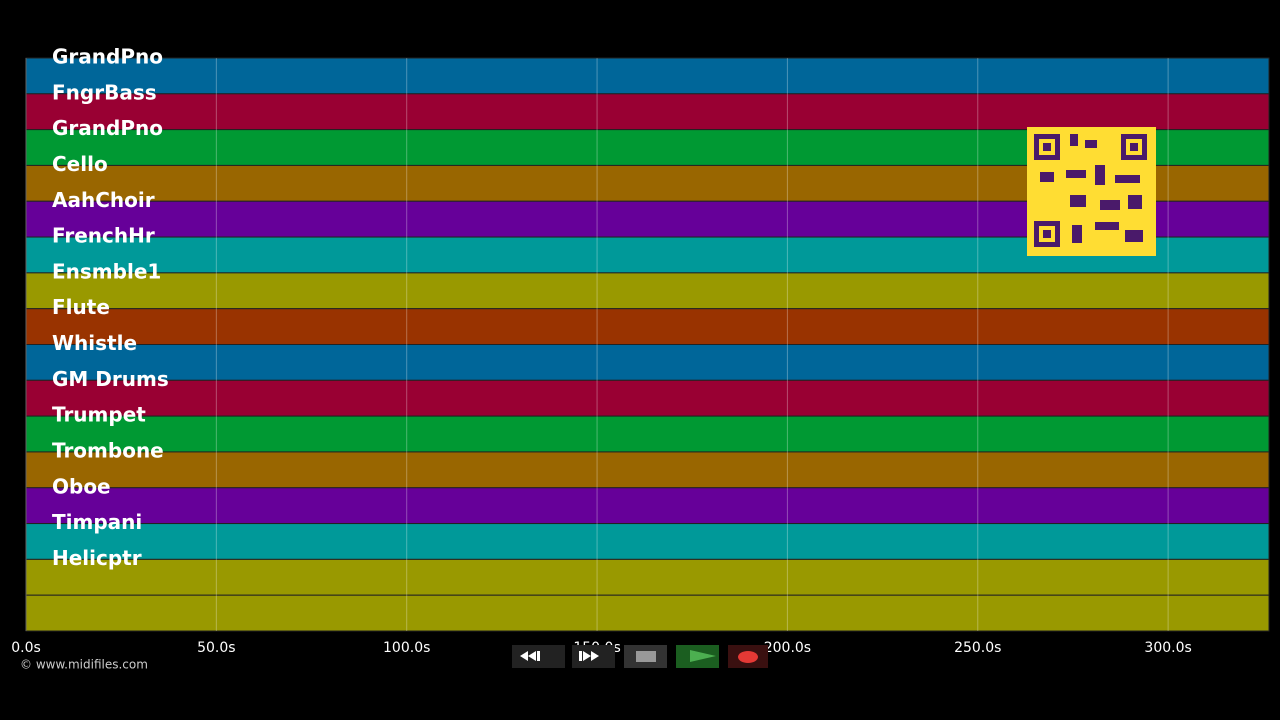  I want to click on track-name: Trombone, so click(108, 450).